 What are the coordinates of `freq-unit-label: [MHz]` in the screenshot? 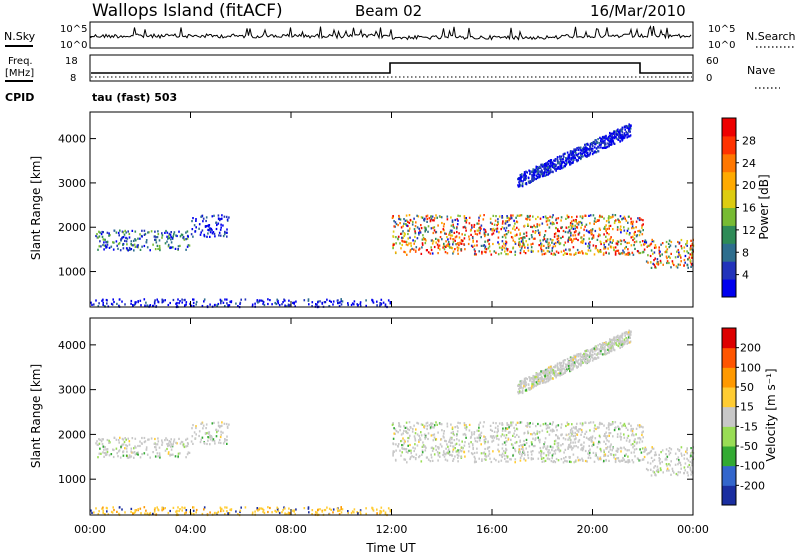 It's located at (19, 73).